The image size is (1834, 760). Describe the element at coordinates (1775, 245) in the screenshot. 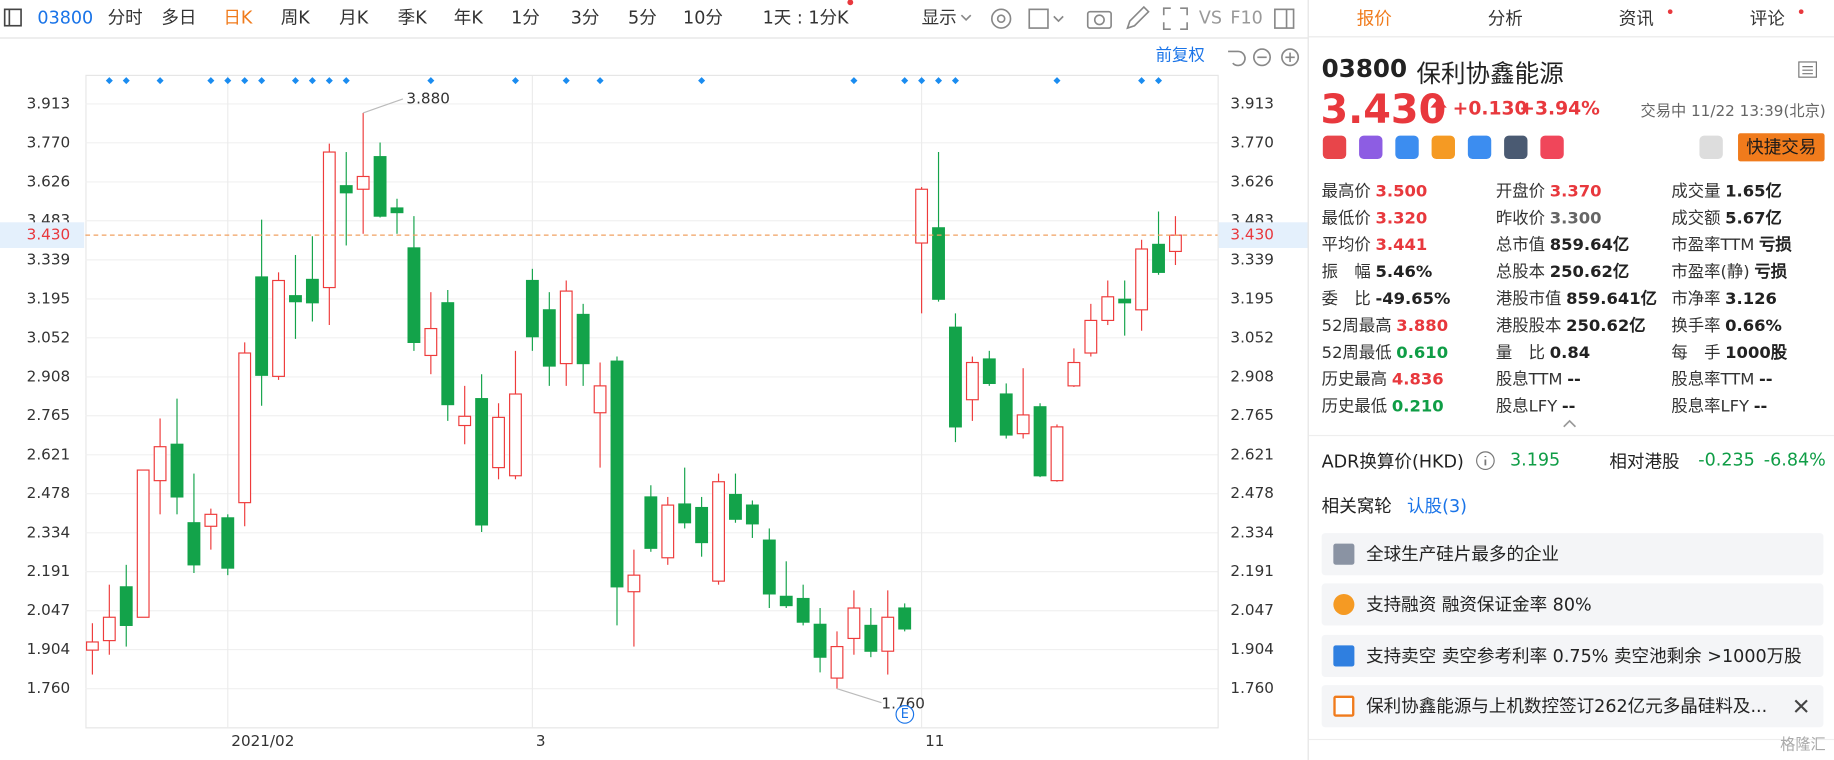

I see `stat-value: 亏损` at that location.